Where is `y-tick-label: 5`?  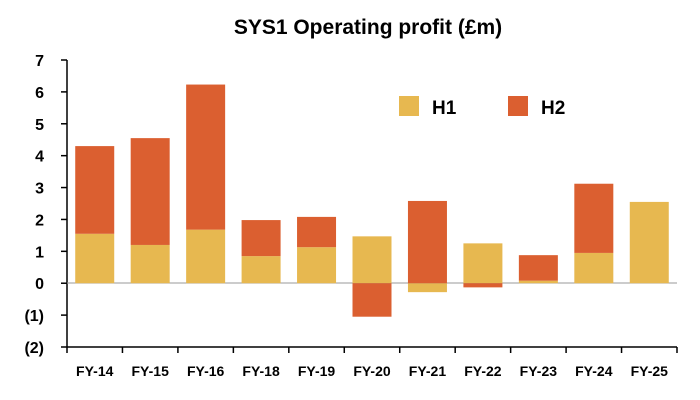
y-tick-label: 5 is located at coordinates (39, 125).